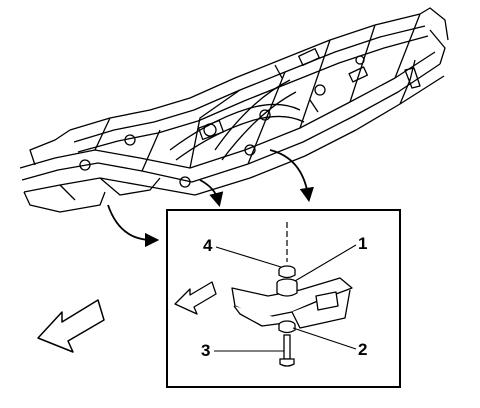  Describe the element at coordinates (292, 303) in the screenshot. I see `mount-bracket` at that location.